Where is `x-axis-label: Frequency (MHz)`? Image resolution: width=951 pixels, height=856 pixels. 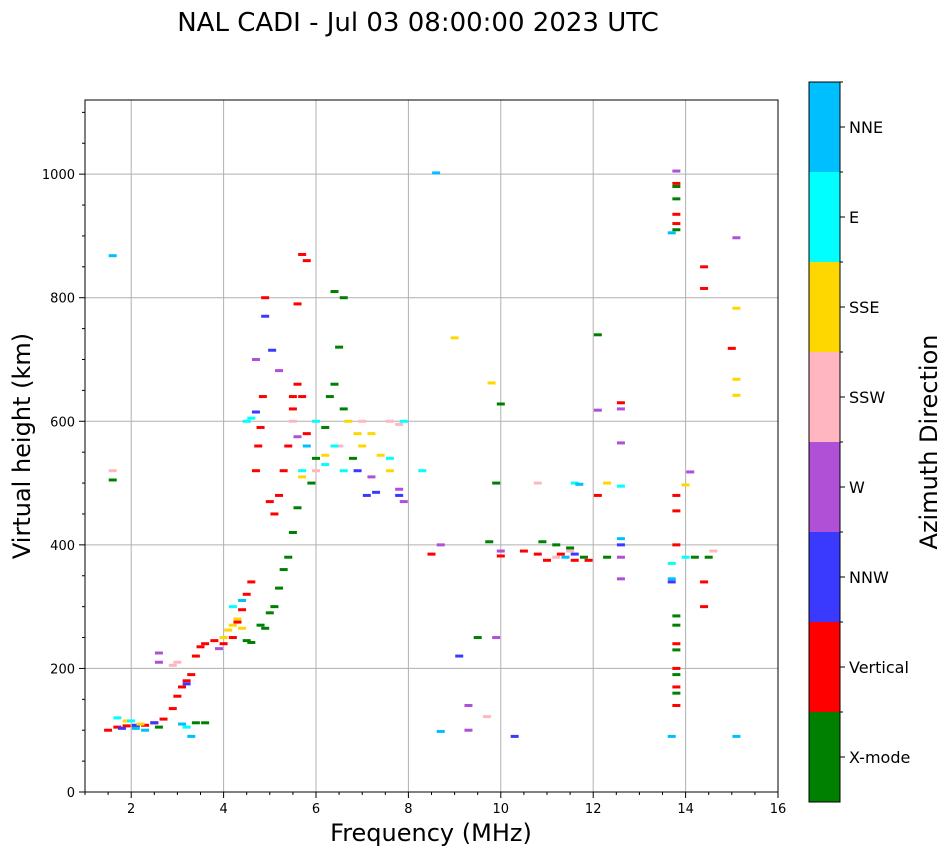 x-axis-label: Frequency (MHz) is located at coordinates (431, 833).